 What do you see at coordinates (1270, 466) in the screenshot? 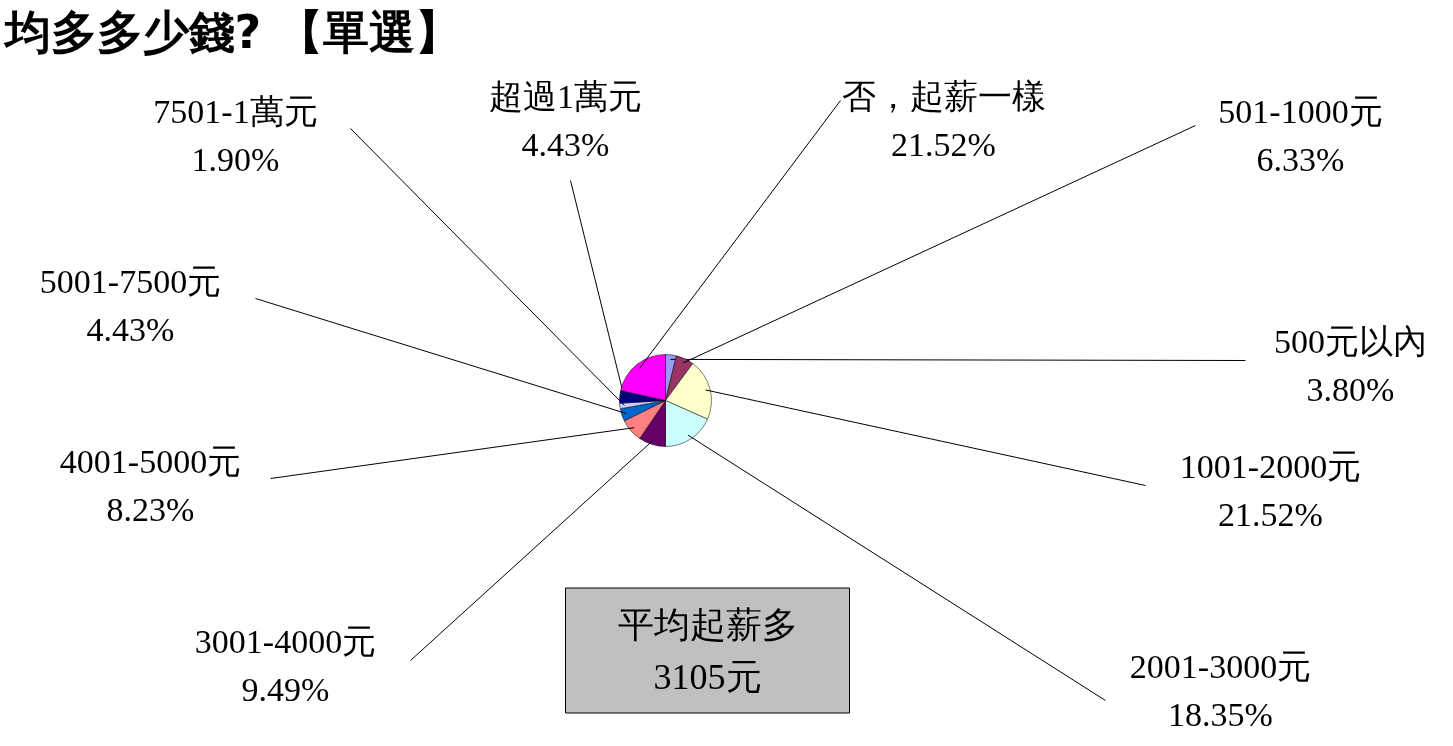
I see `slice-label: 1001-2000元` at bounding box center [1270, 466].